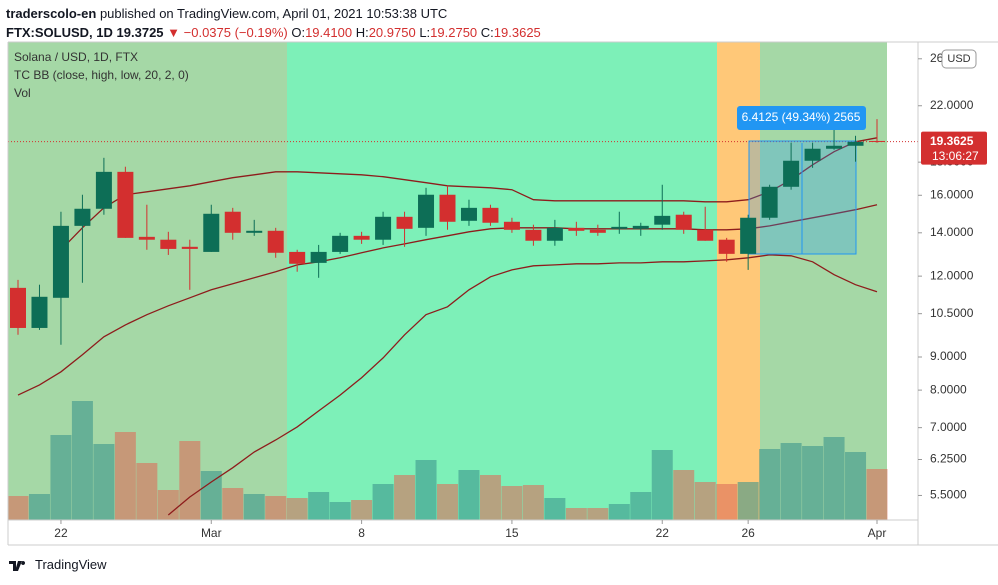 Image resolution: width=998 pixels, height=585 pixels. What do you see at coordinates (952, 105) in the screenshot?
I see `y-tick-label: 22.0000` at bounding box center [952, 105].